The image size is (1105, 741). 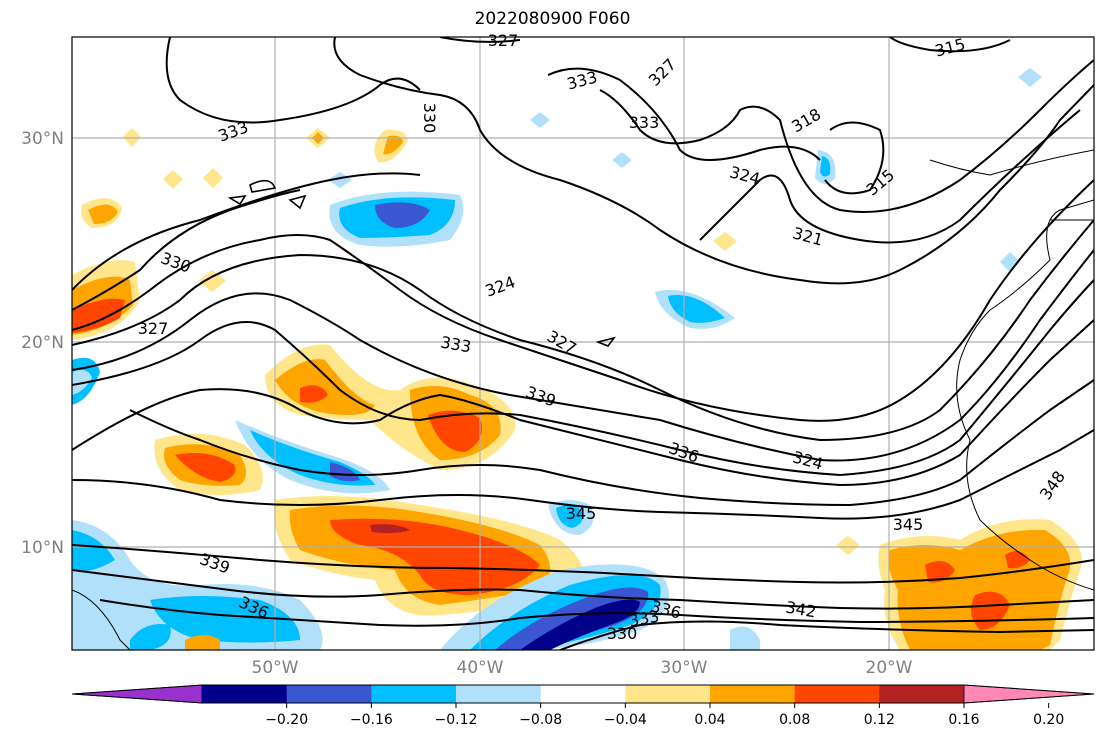 I want to click on colorbar-label: 0.20, so click(x=1048, y=720).